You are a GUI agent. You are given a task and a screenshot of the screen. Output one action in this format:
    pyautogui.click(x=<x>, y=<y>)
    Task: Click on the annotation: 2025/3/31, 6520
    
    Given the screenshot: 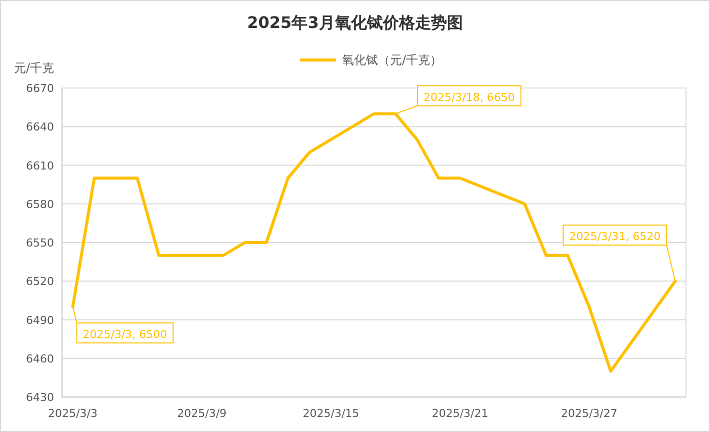 What is the action you would take?
    pyautogui.click(x=615, y=237)
    